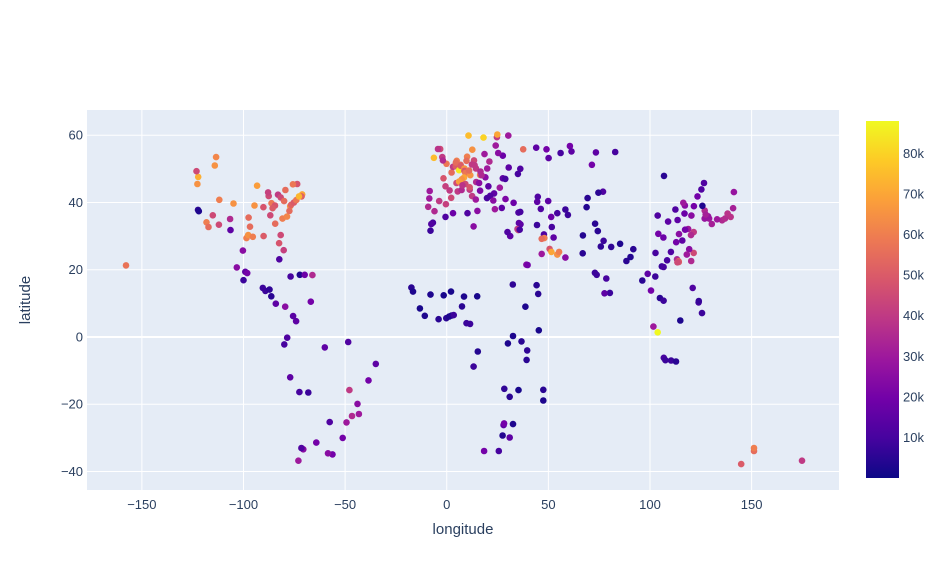 The image size is (948, 577). What do you see at coordinates (463, 529) in the screenshot?
I see `x-axis-title: longitude` at bounding box center [463, 529].